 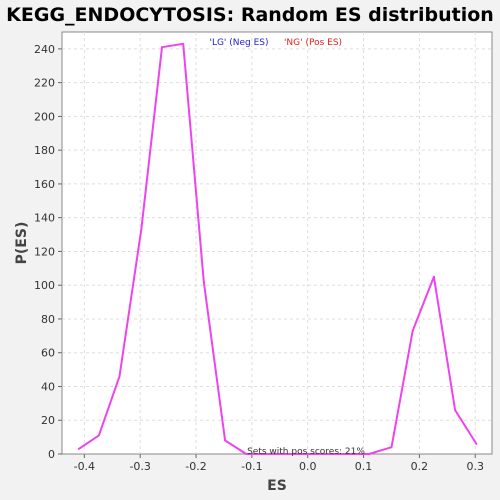 What do you see at coordinates (250, 15) in the screenshot?
I see `chart-title: KEGG_ENDOCYTOSIS: Random ES distribution` at bounding box center [250, 15].